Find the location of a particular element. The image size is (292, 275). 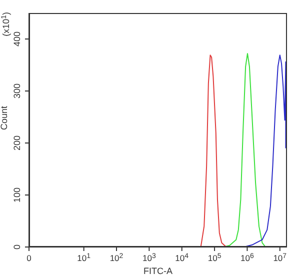

x-tick-label: 10$^{3}$ is located at coordinates (149, 257).